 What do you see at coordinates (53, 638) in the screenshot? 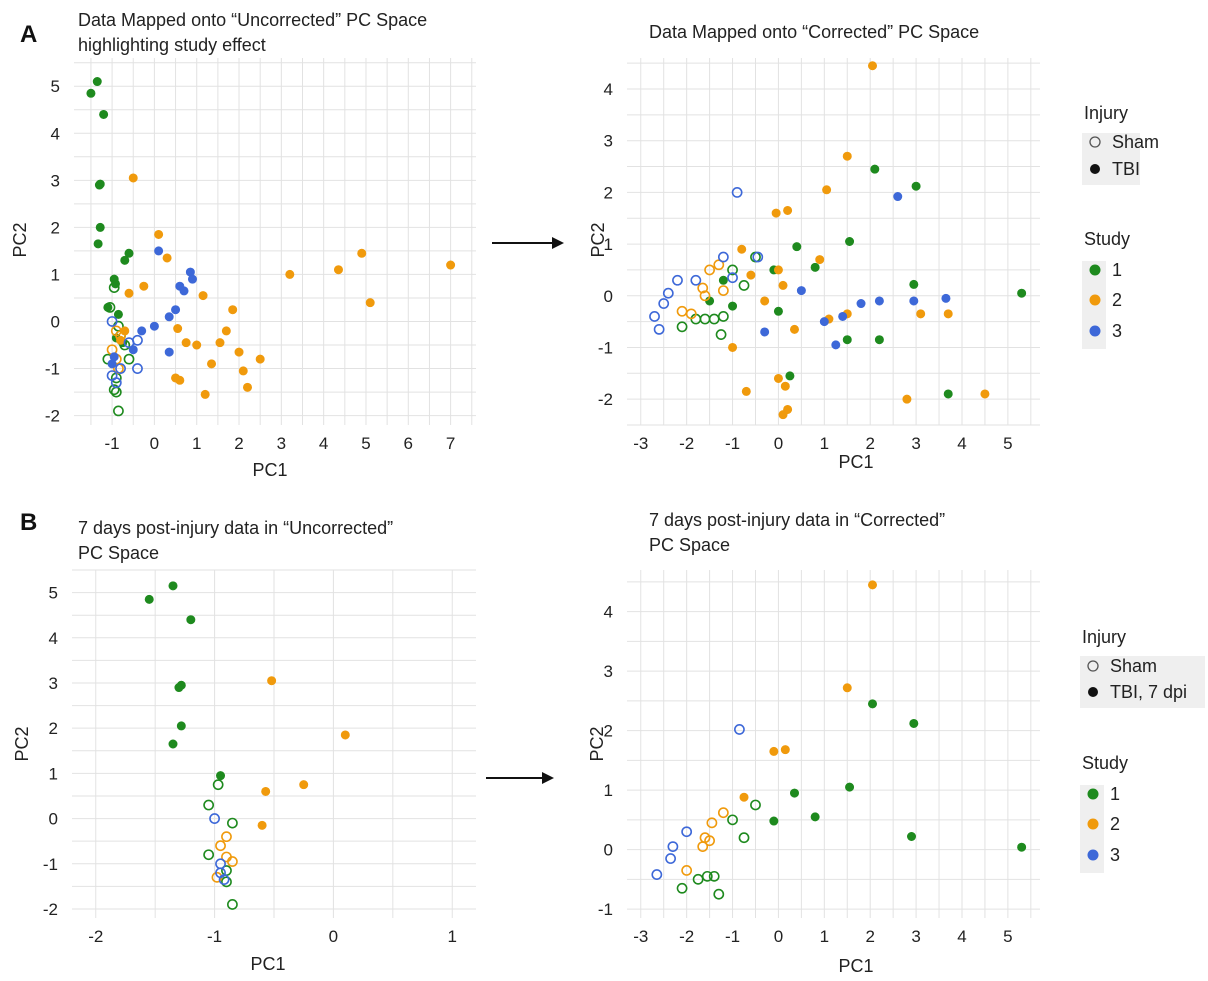
I see `y-tick-label: 4` at bounding box center [53, 638].